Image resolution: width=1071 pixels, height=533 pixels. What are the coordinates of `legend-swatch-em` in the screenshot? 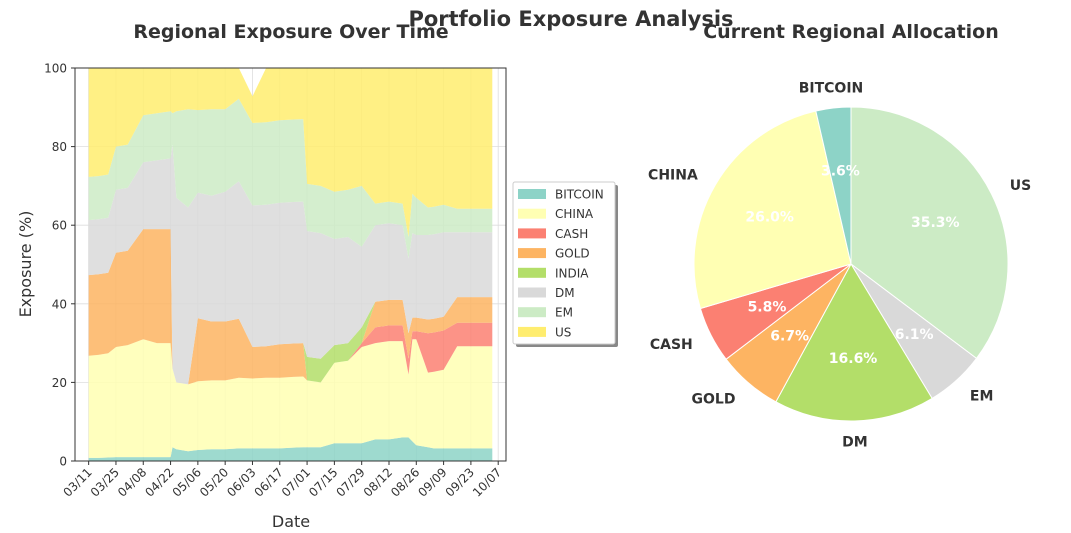 It's located at (532, 312).